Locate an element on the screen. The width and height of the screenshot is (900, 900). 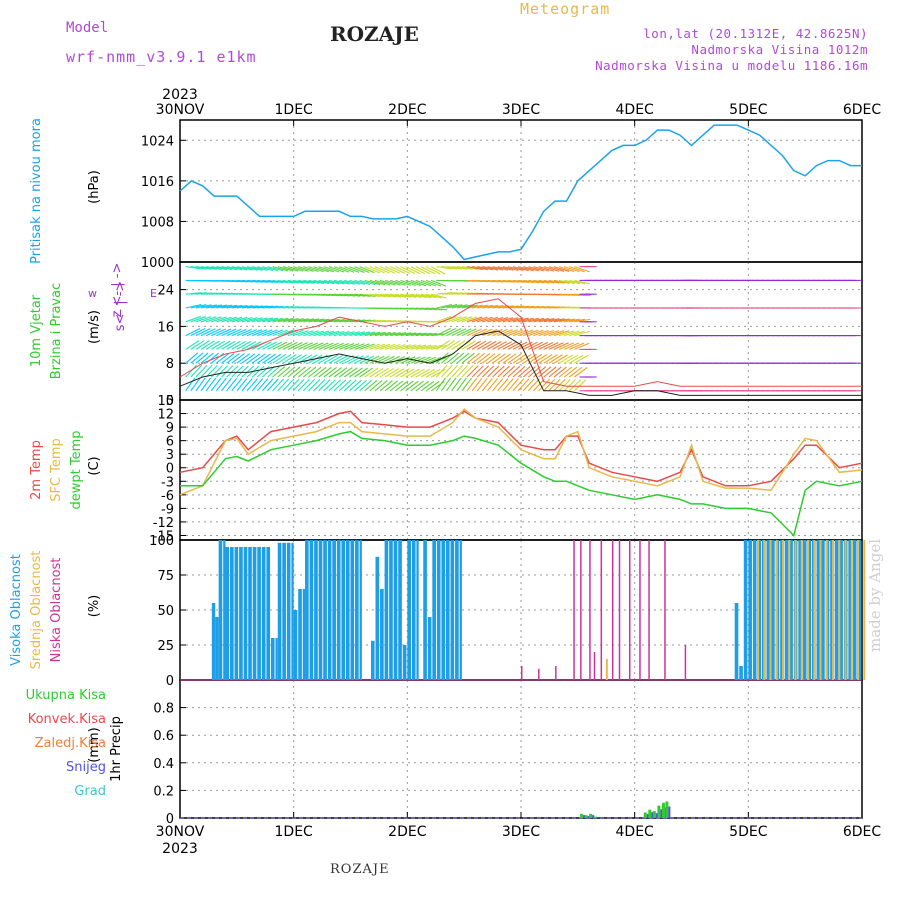
x-tick-label: 6DEC is located at coordinates (862, 110).